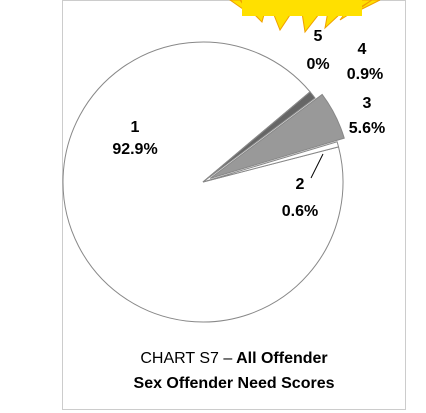  Describe the element at coordinates (282, 358) in the screenshot. I see `title-main: All Offender` at that location.